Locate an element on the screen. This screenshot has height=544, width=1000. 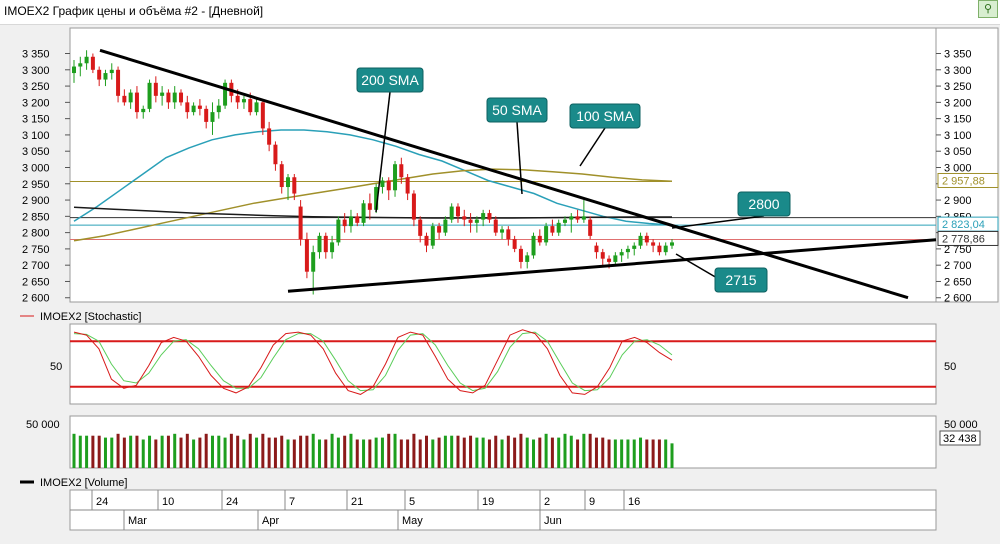
link-icon: ⚲ is located at coordinates (988, 9).